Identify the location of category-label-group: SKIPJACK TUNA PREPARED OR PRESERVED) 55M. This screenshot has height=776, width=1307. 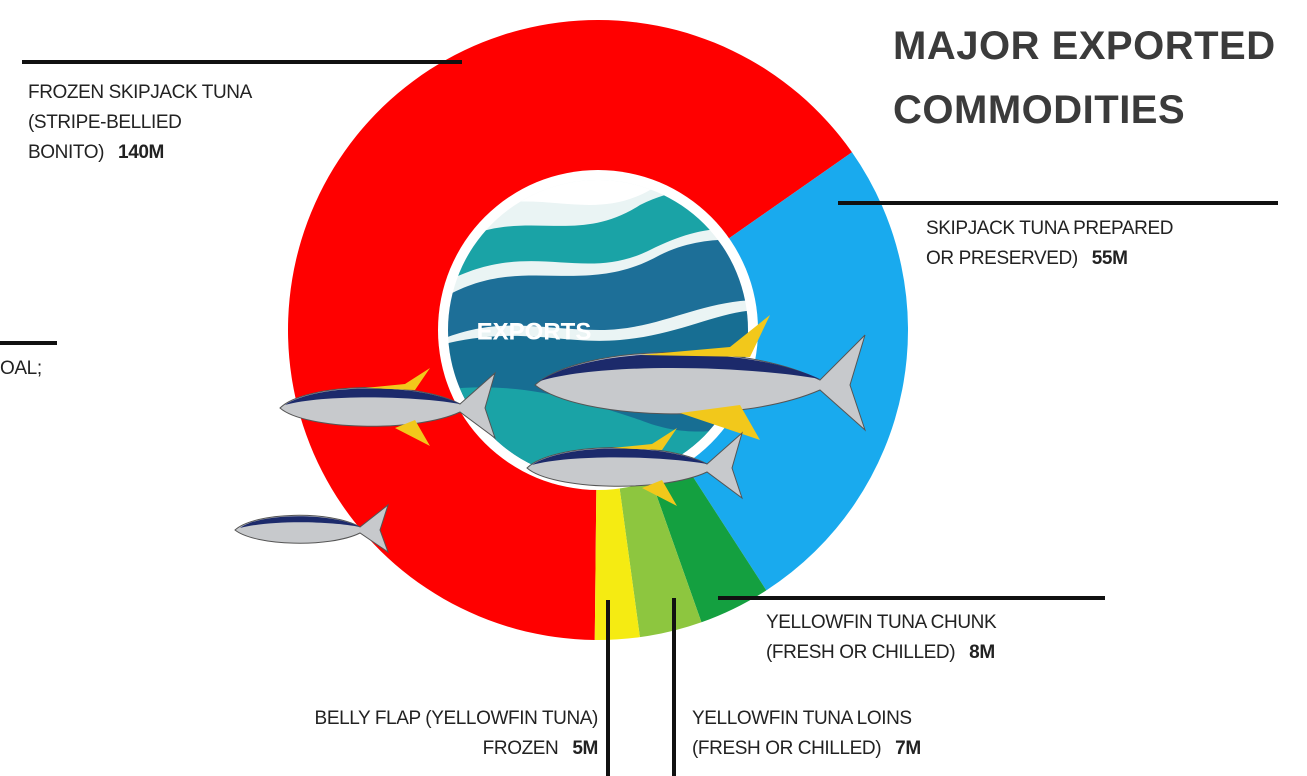
(1049, 244).